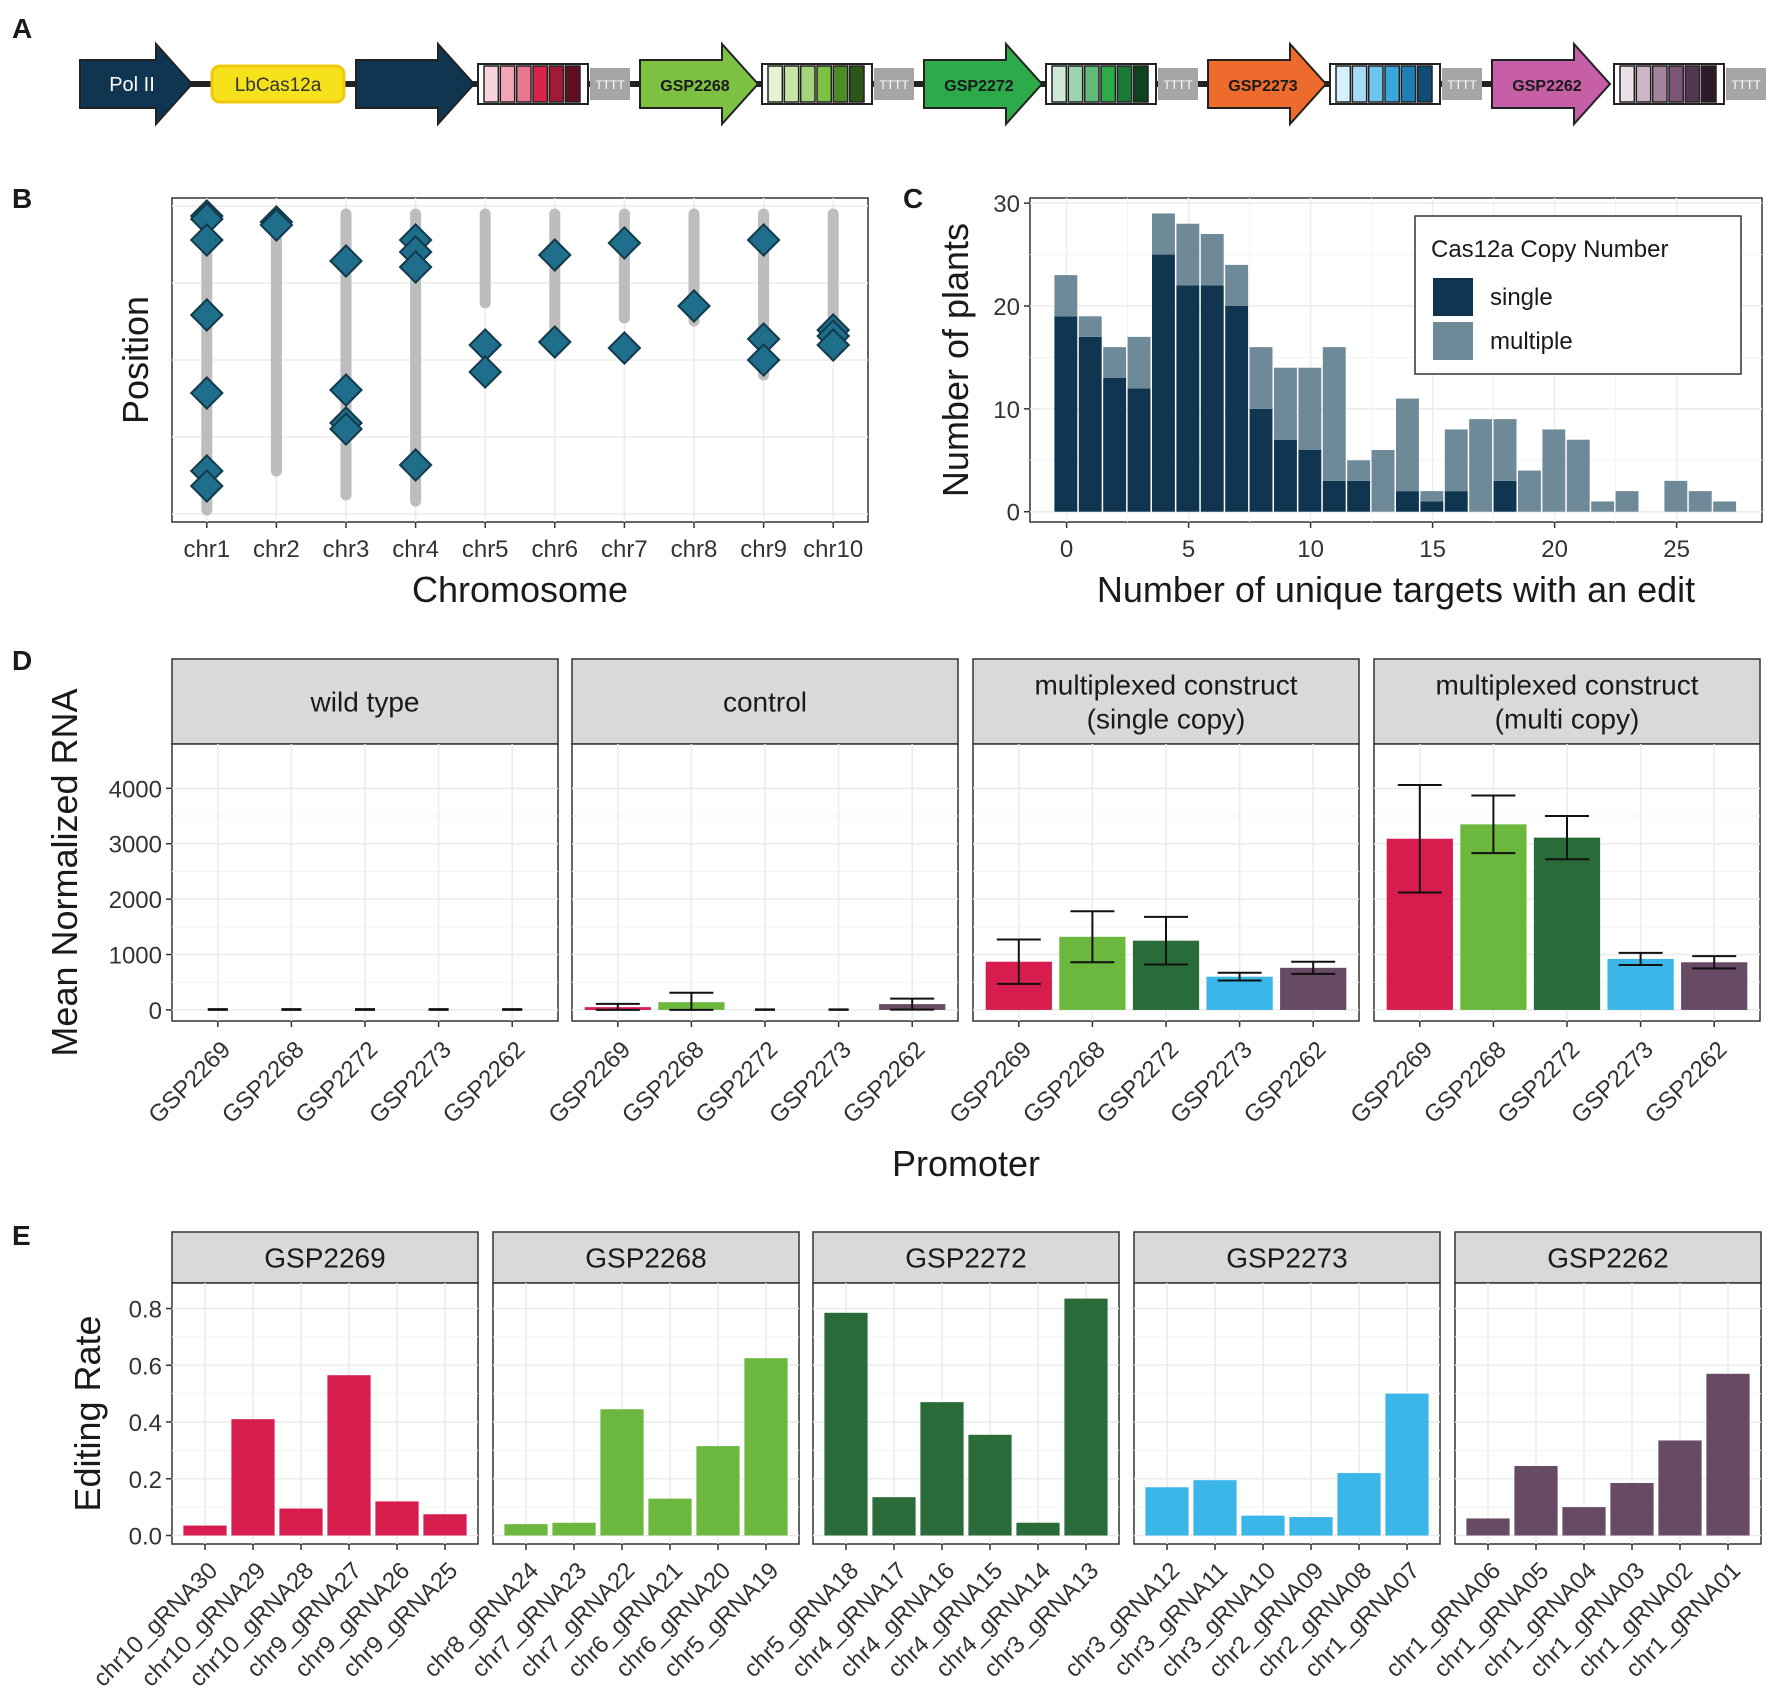 This screenshot has width=1772, height=1704. Describe the element at coordinates (1567, 923) in the screenshot. I see `bar-GSP2272` at that location.